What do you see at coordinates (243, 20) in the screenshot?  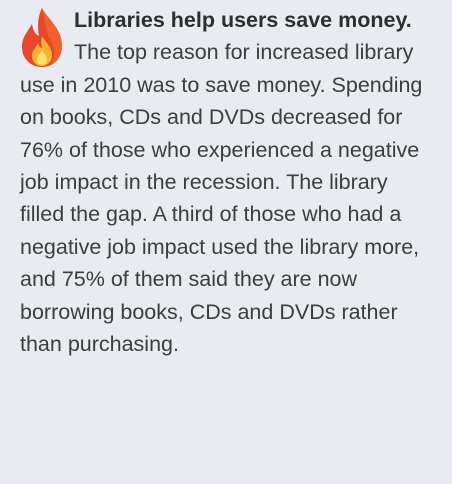 I see `heading: Libraries help users save money.` at bounding box center [243, 20].